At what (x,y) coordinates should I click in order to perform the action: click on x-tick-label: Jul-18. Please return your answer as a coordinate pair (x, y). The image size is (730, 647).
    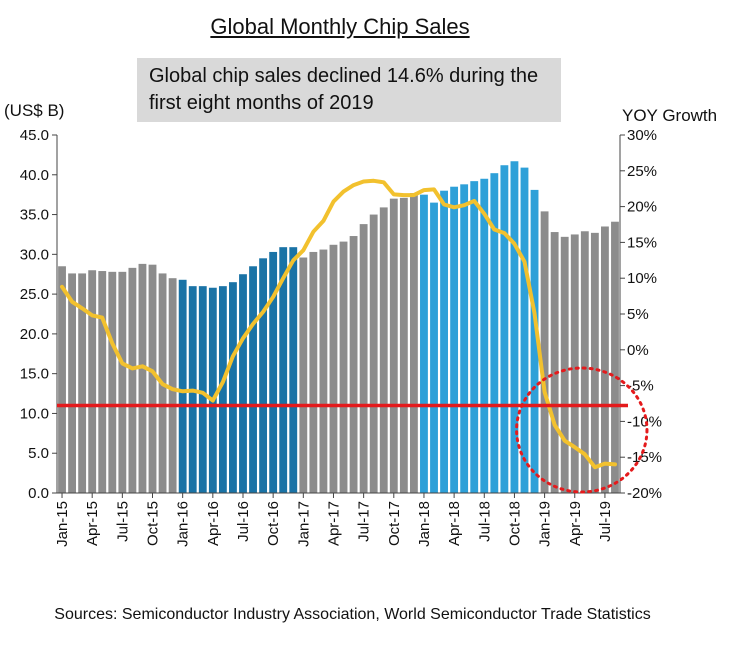
    Looking at the image, I should click on (484, 521).